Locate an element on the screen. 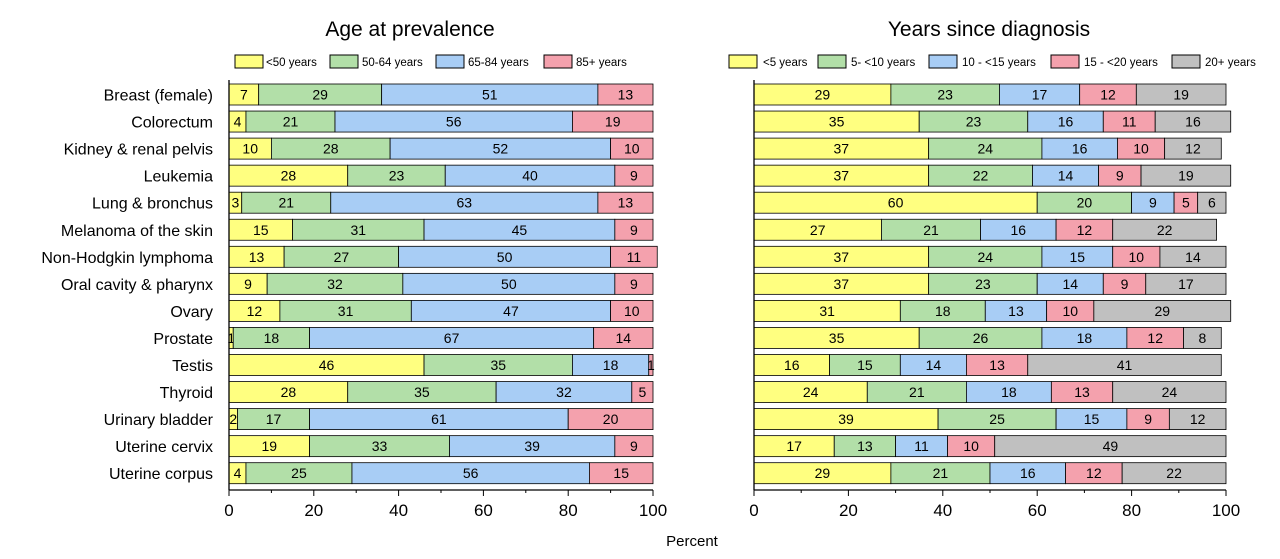 The height and width of the screenshot is (559, 1280). category-label: Uterine corpus is located at coordinates (161, 474).